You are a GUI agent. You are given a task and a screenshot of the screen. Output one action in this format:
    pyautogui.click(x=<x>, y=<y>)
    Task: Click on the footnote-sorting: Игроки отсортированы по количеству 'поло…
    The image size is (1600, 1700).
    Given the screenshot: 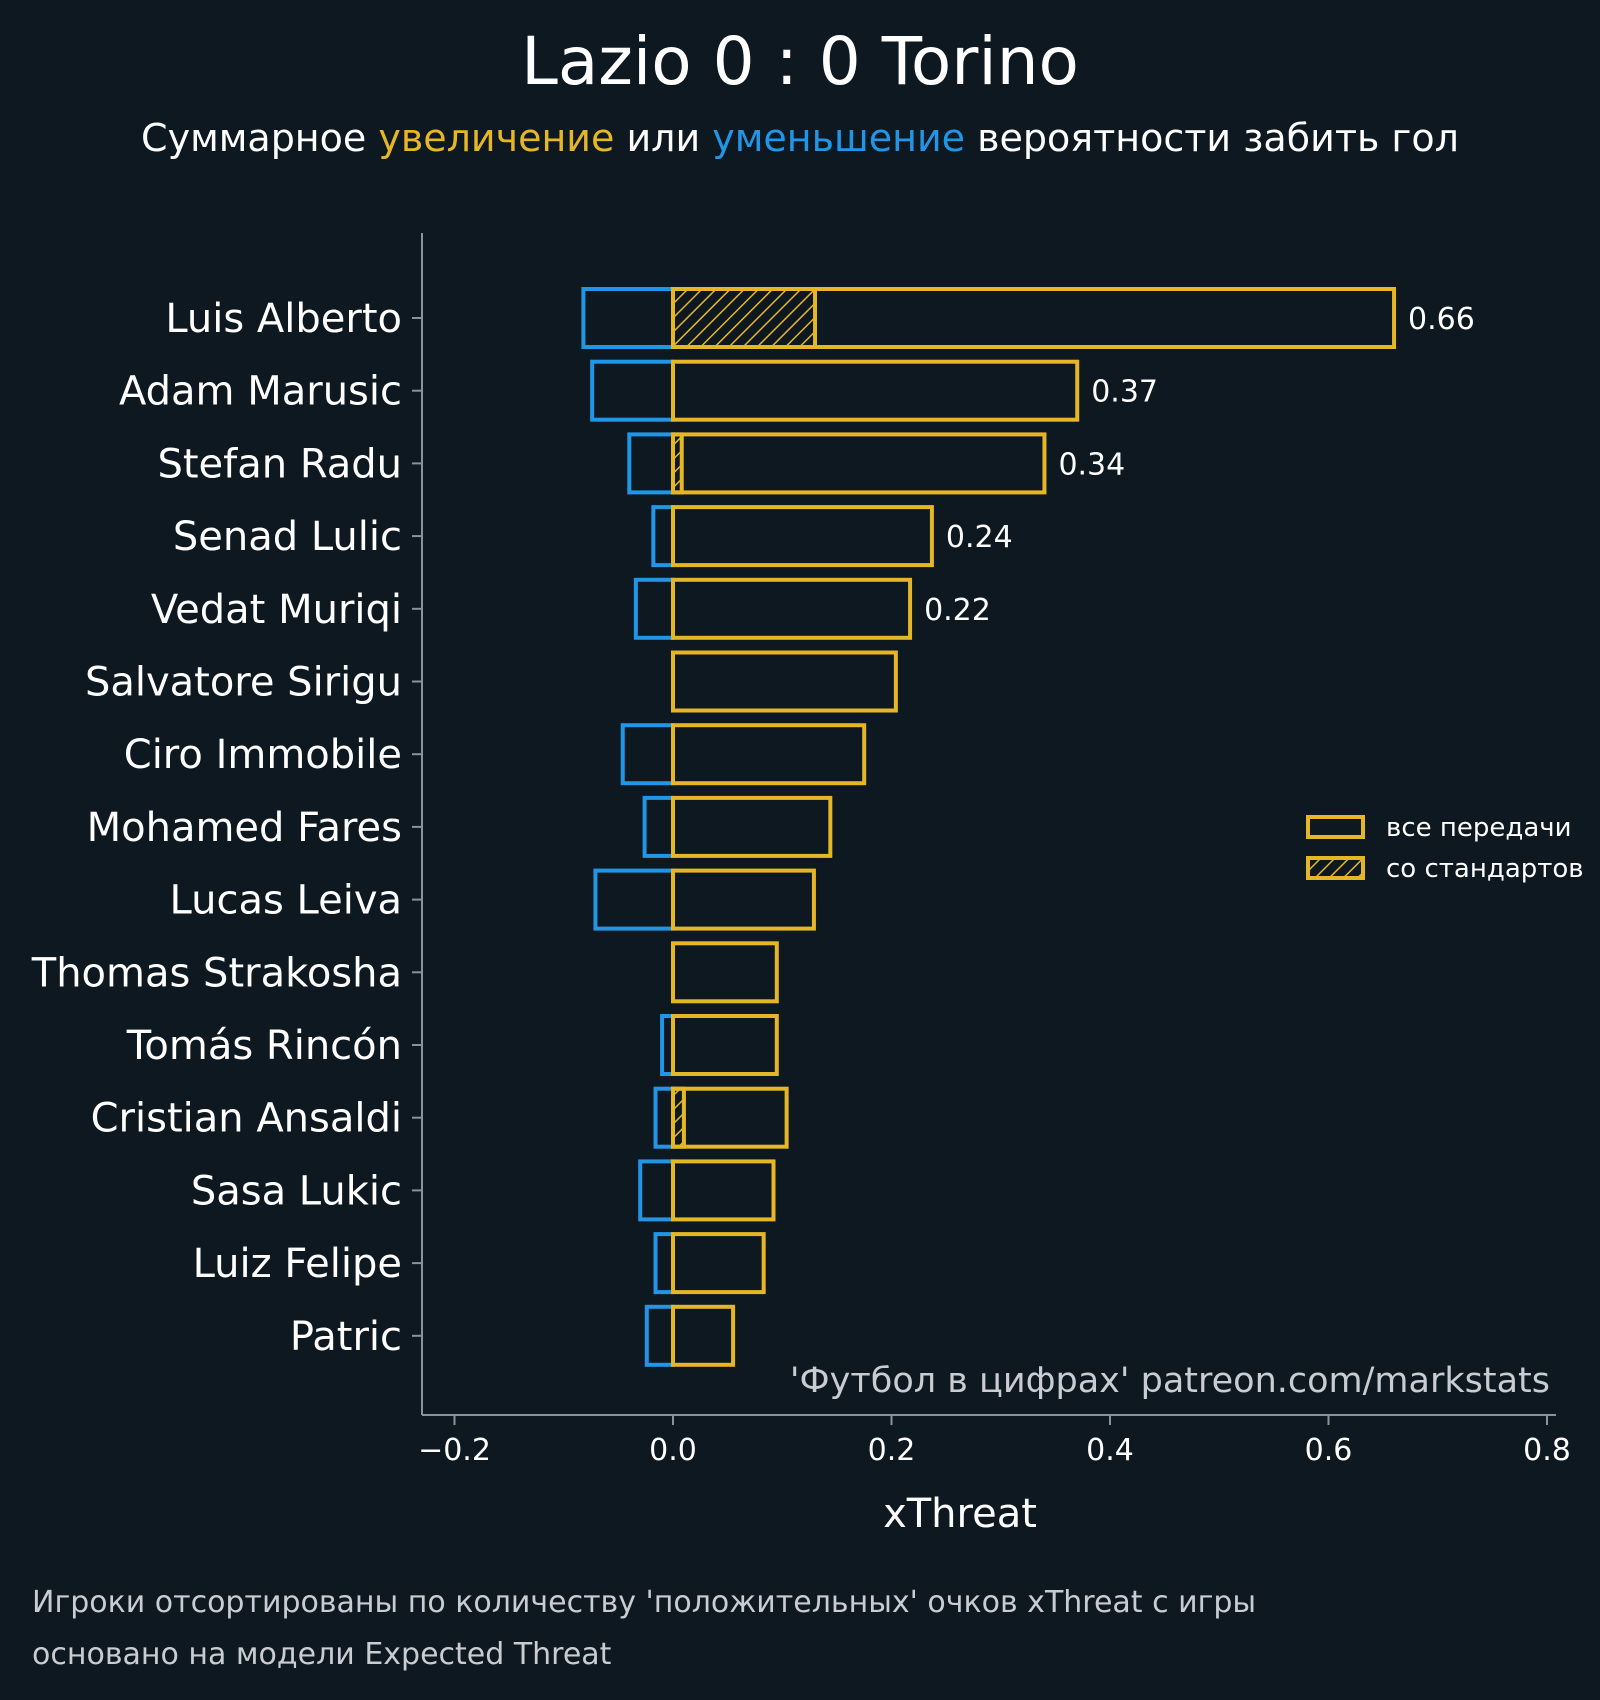 What is the action you would take?
    pyautogui.click(x=644, y=1602)
    